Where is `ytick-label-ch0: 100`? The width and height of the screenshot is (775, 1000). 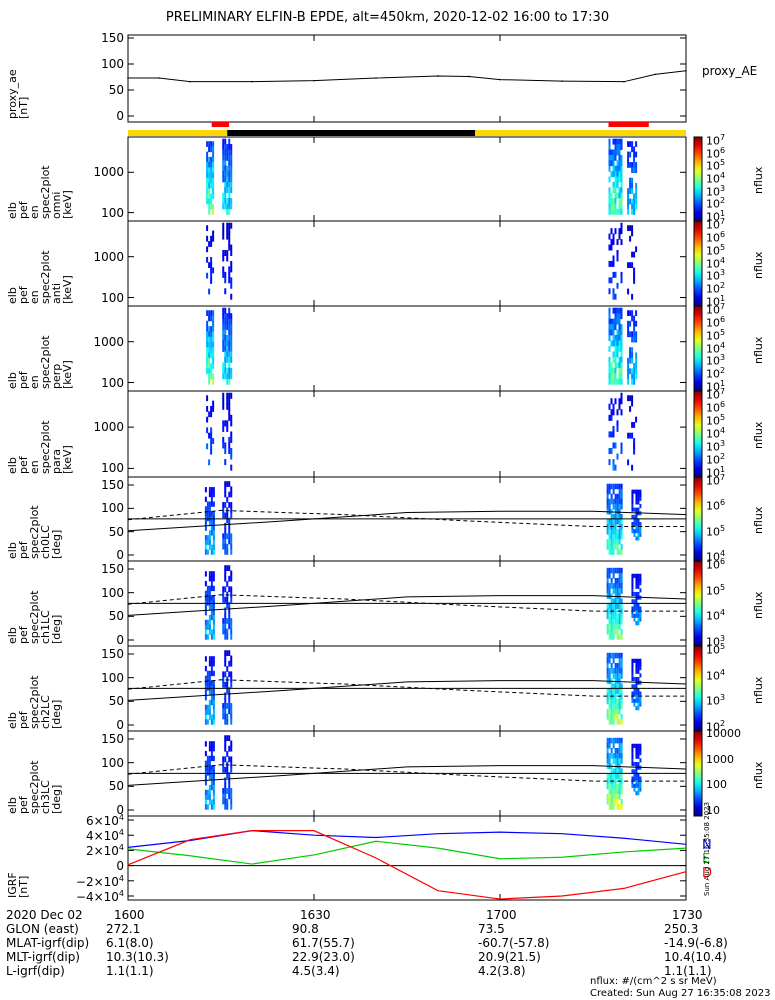
ytick-label-ch0: 100 is located at coordinates (112, 508).